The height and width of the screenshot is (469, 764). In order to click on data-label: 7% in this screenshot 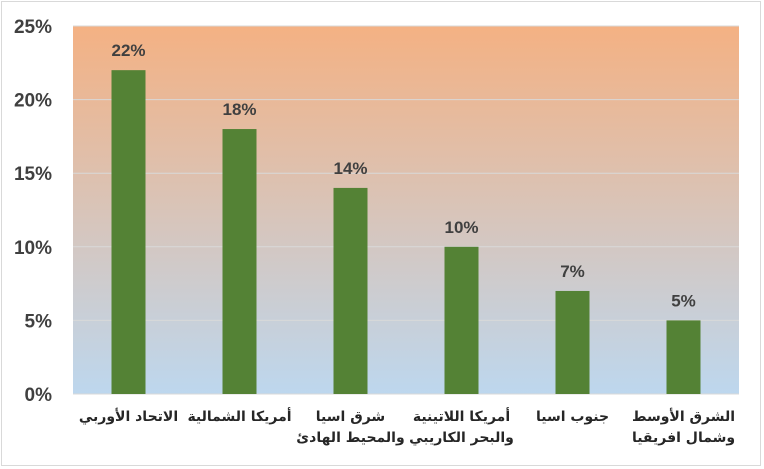, I will do `click(572, 271)`.